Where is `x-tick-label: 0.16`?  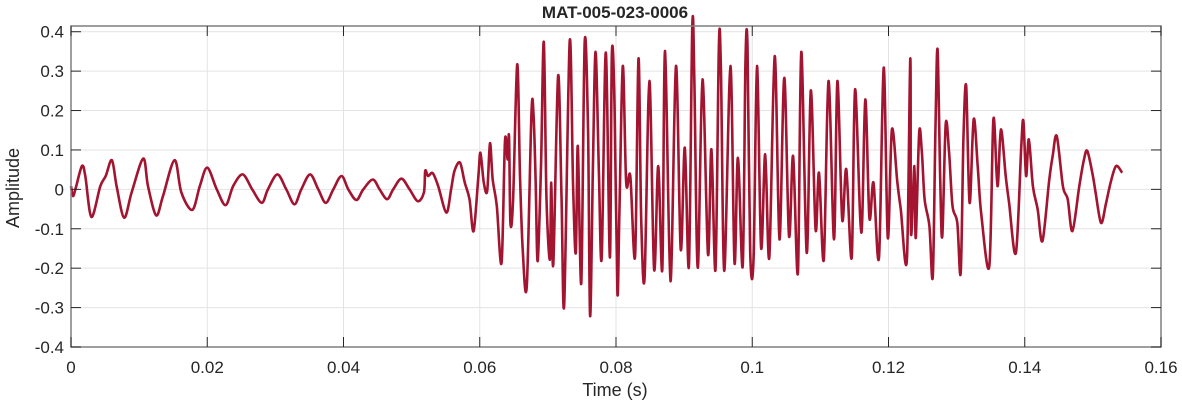 x-tick-label: 0.16 is located at coordinates (1160, 367).